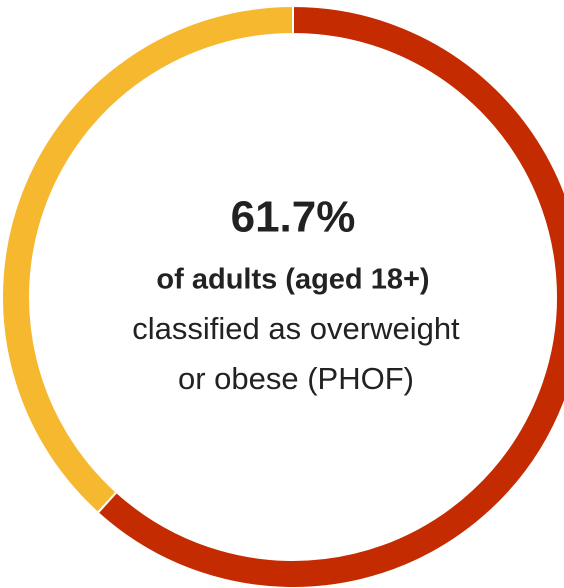  I want to click on center-caption: or obese (PHOF), so click(296, 378).